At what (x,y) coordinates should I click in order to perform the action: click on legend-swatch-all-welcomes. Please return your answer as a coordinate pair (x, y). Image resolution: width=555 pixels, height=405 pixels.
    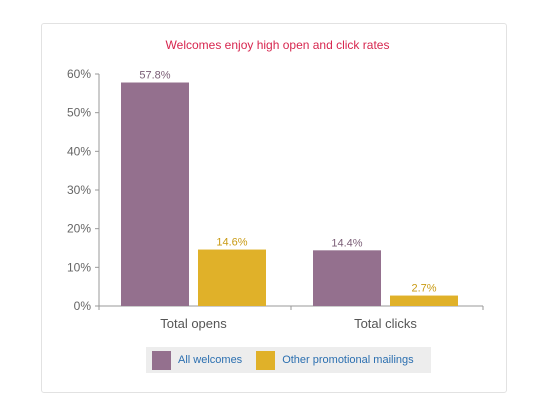
    Looking at the image, I should click on (161, 360).